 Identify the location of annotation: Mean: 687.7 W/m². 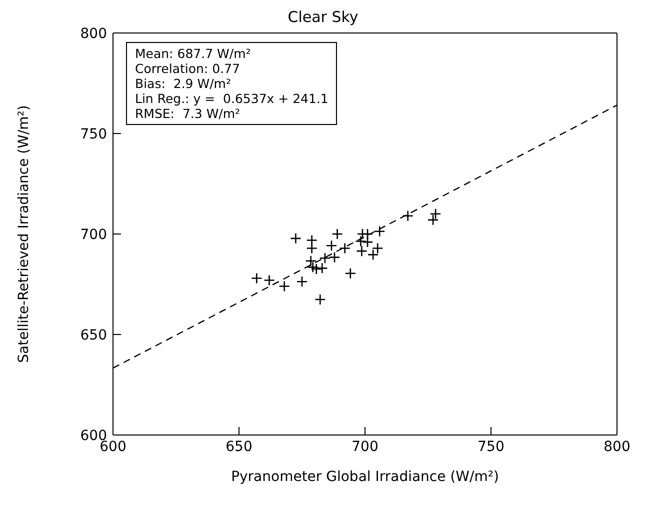
(193, 53).